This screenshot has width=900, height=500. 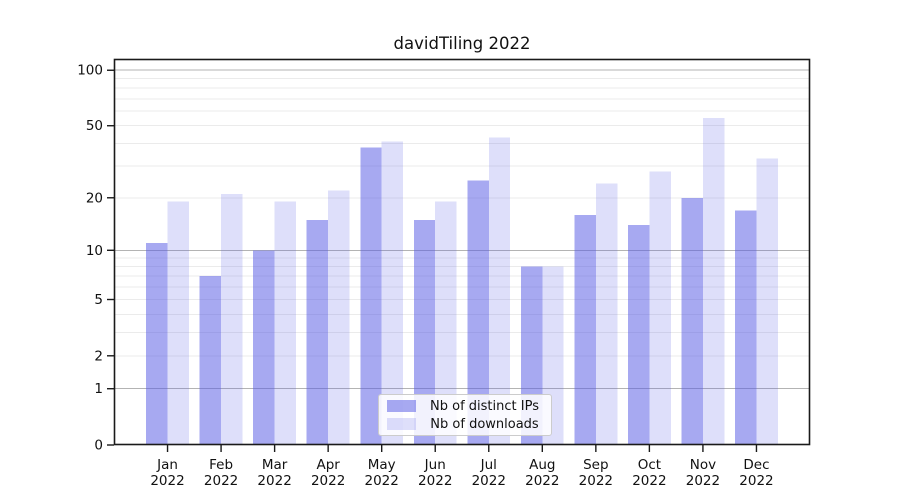 What do you see at coordinates (232, 319) in the screenshot?
I see `bar-feb-downloads` at bounding box center [232, 319].